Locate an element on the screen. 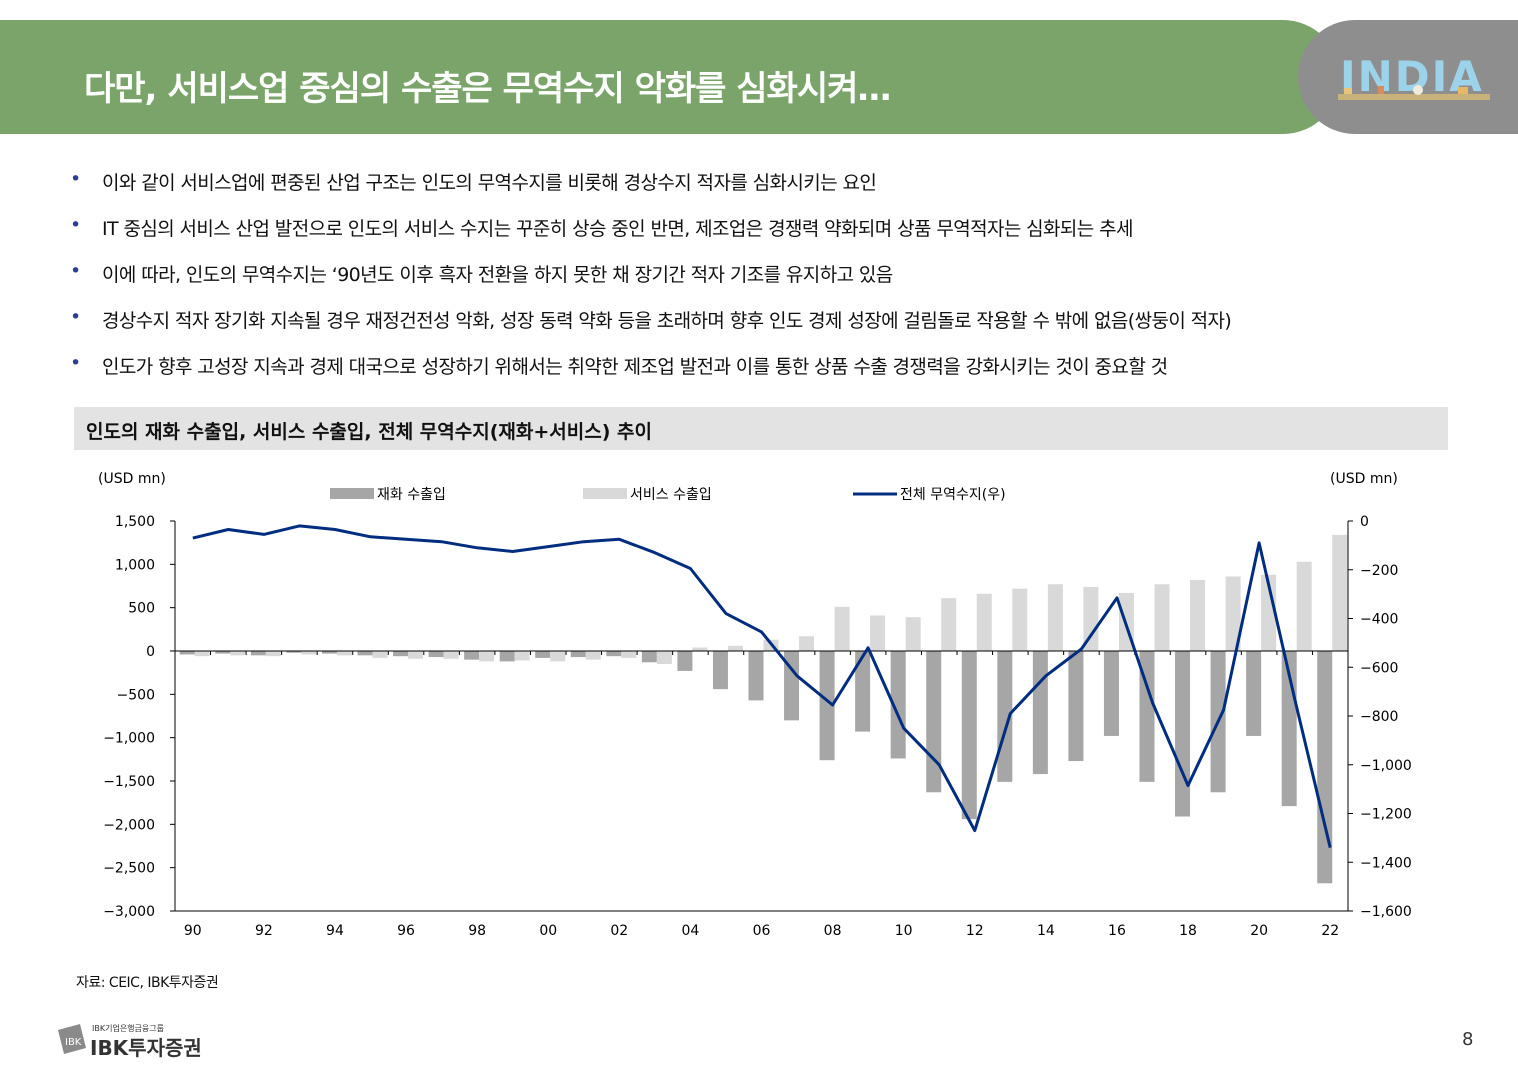 The height and width of the screenshot is (1075, 1518). right-tick-label: −200 is located at coordinates (1379, 571).